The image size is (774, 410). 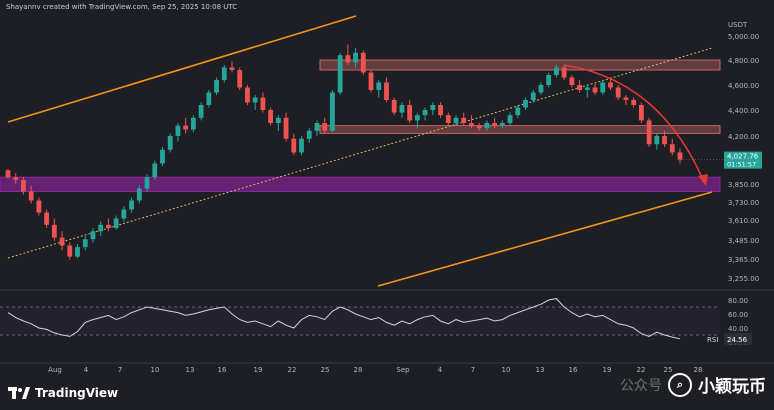 I want to click on rsi-tick-label: 60.00, so click(x=738, y=315).